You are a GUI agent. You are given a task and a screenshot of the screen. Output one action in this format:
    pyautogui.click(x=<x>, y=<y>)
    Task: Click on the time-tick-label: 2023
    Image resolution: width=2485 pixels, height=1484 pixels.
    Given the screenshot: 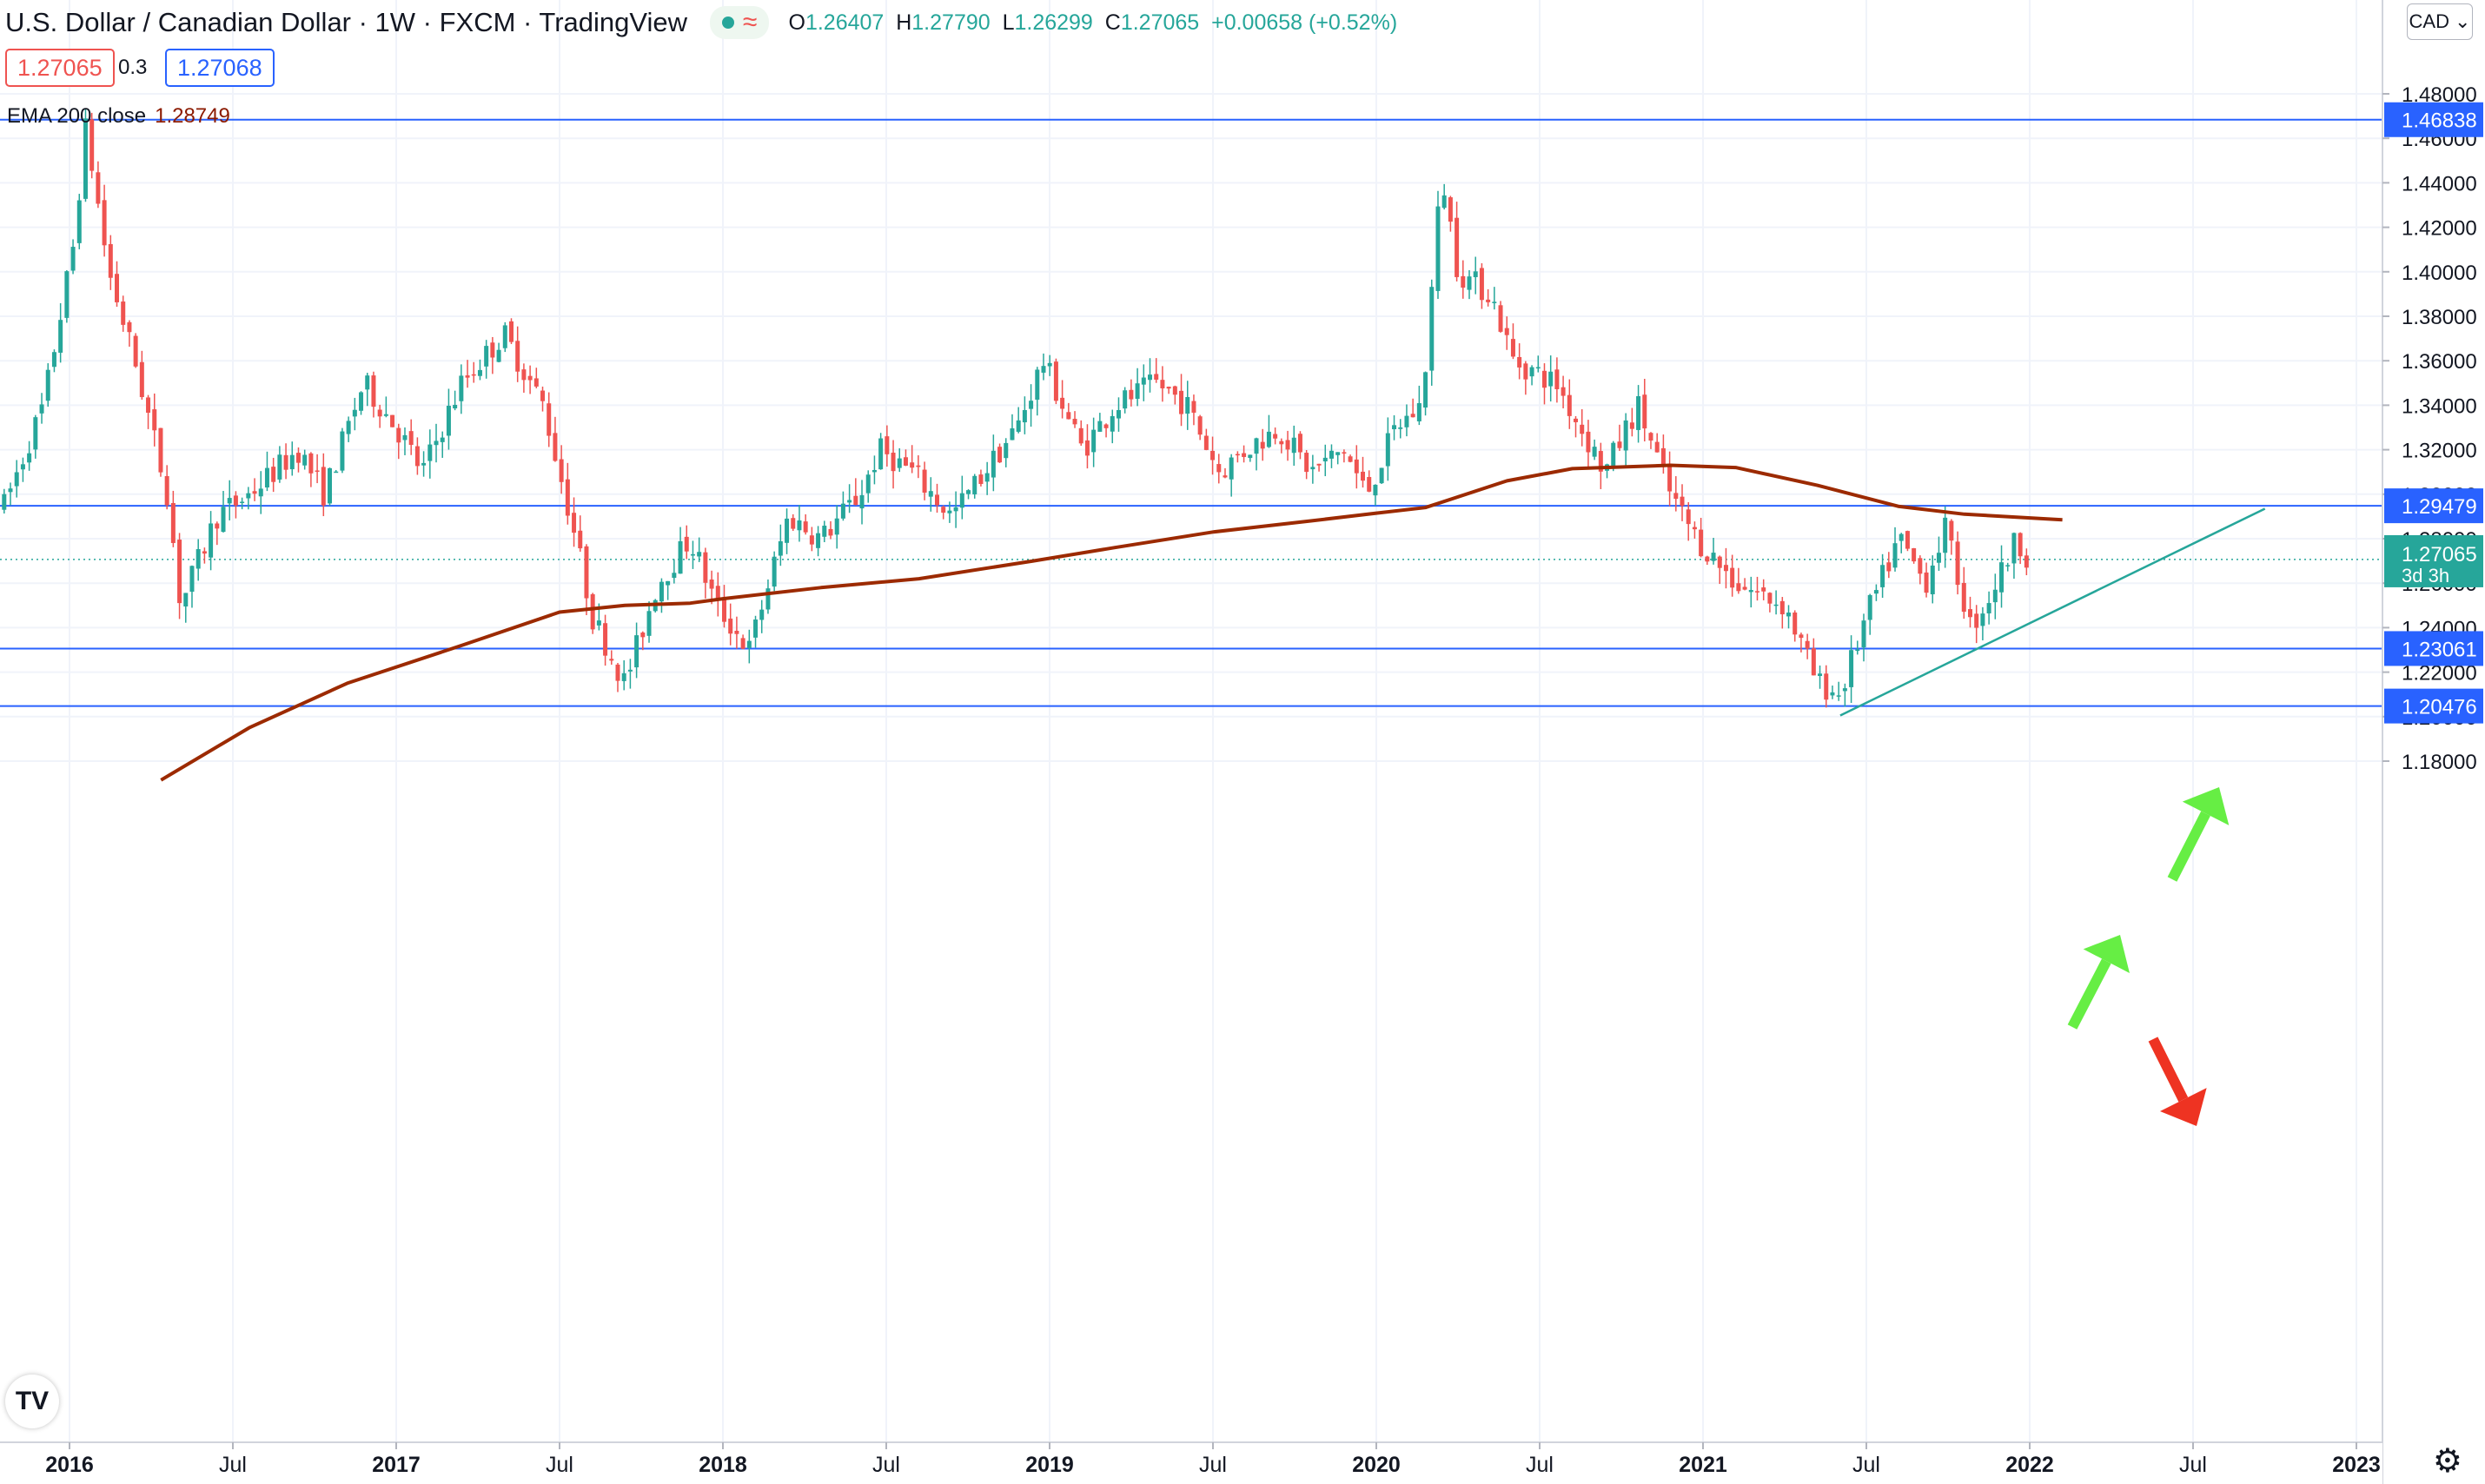 What is the action you would take?
    pyautogui.click(x=2356, y=1465)
    